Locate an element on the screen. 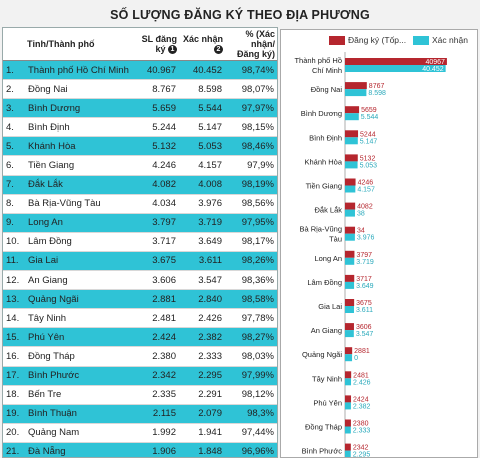 The width and height of the screenshot is (480, 458). table-row: 18. Bến Tre 2.335 2.291 98,12% is located at coordinates (140, 395).